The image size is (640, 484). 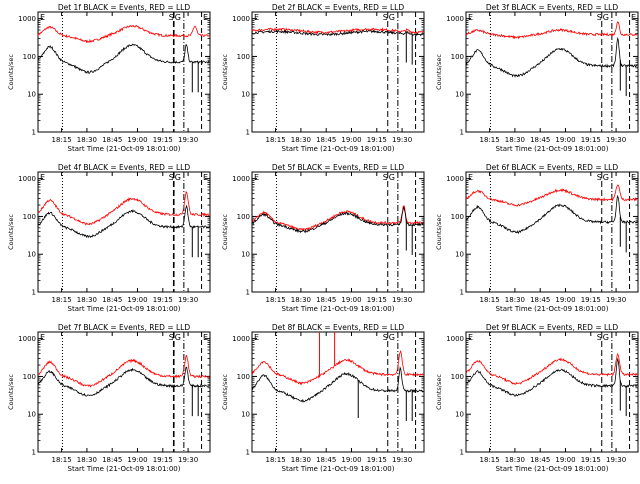 I want to click on panel-title: Det 5f BLACK = Events, RED = LLD, so click(x=338, y=167).